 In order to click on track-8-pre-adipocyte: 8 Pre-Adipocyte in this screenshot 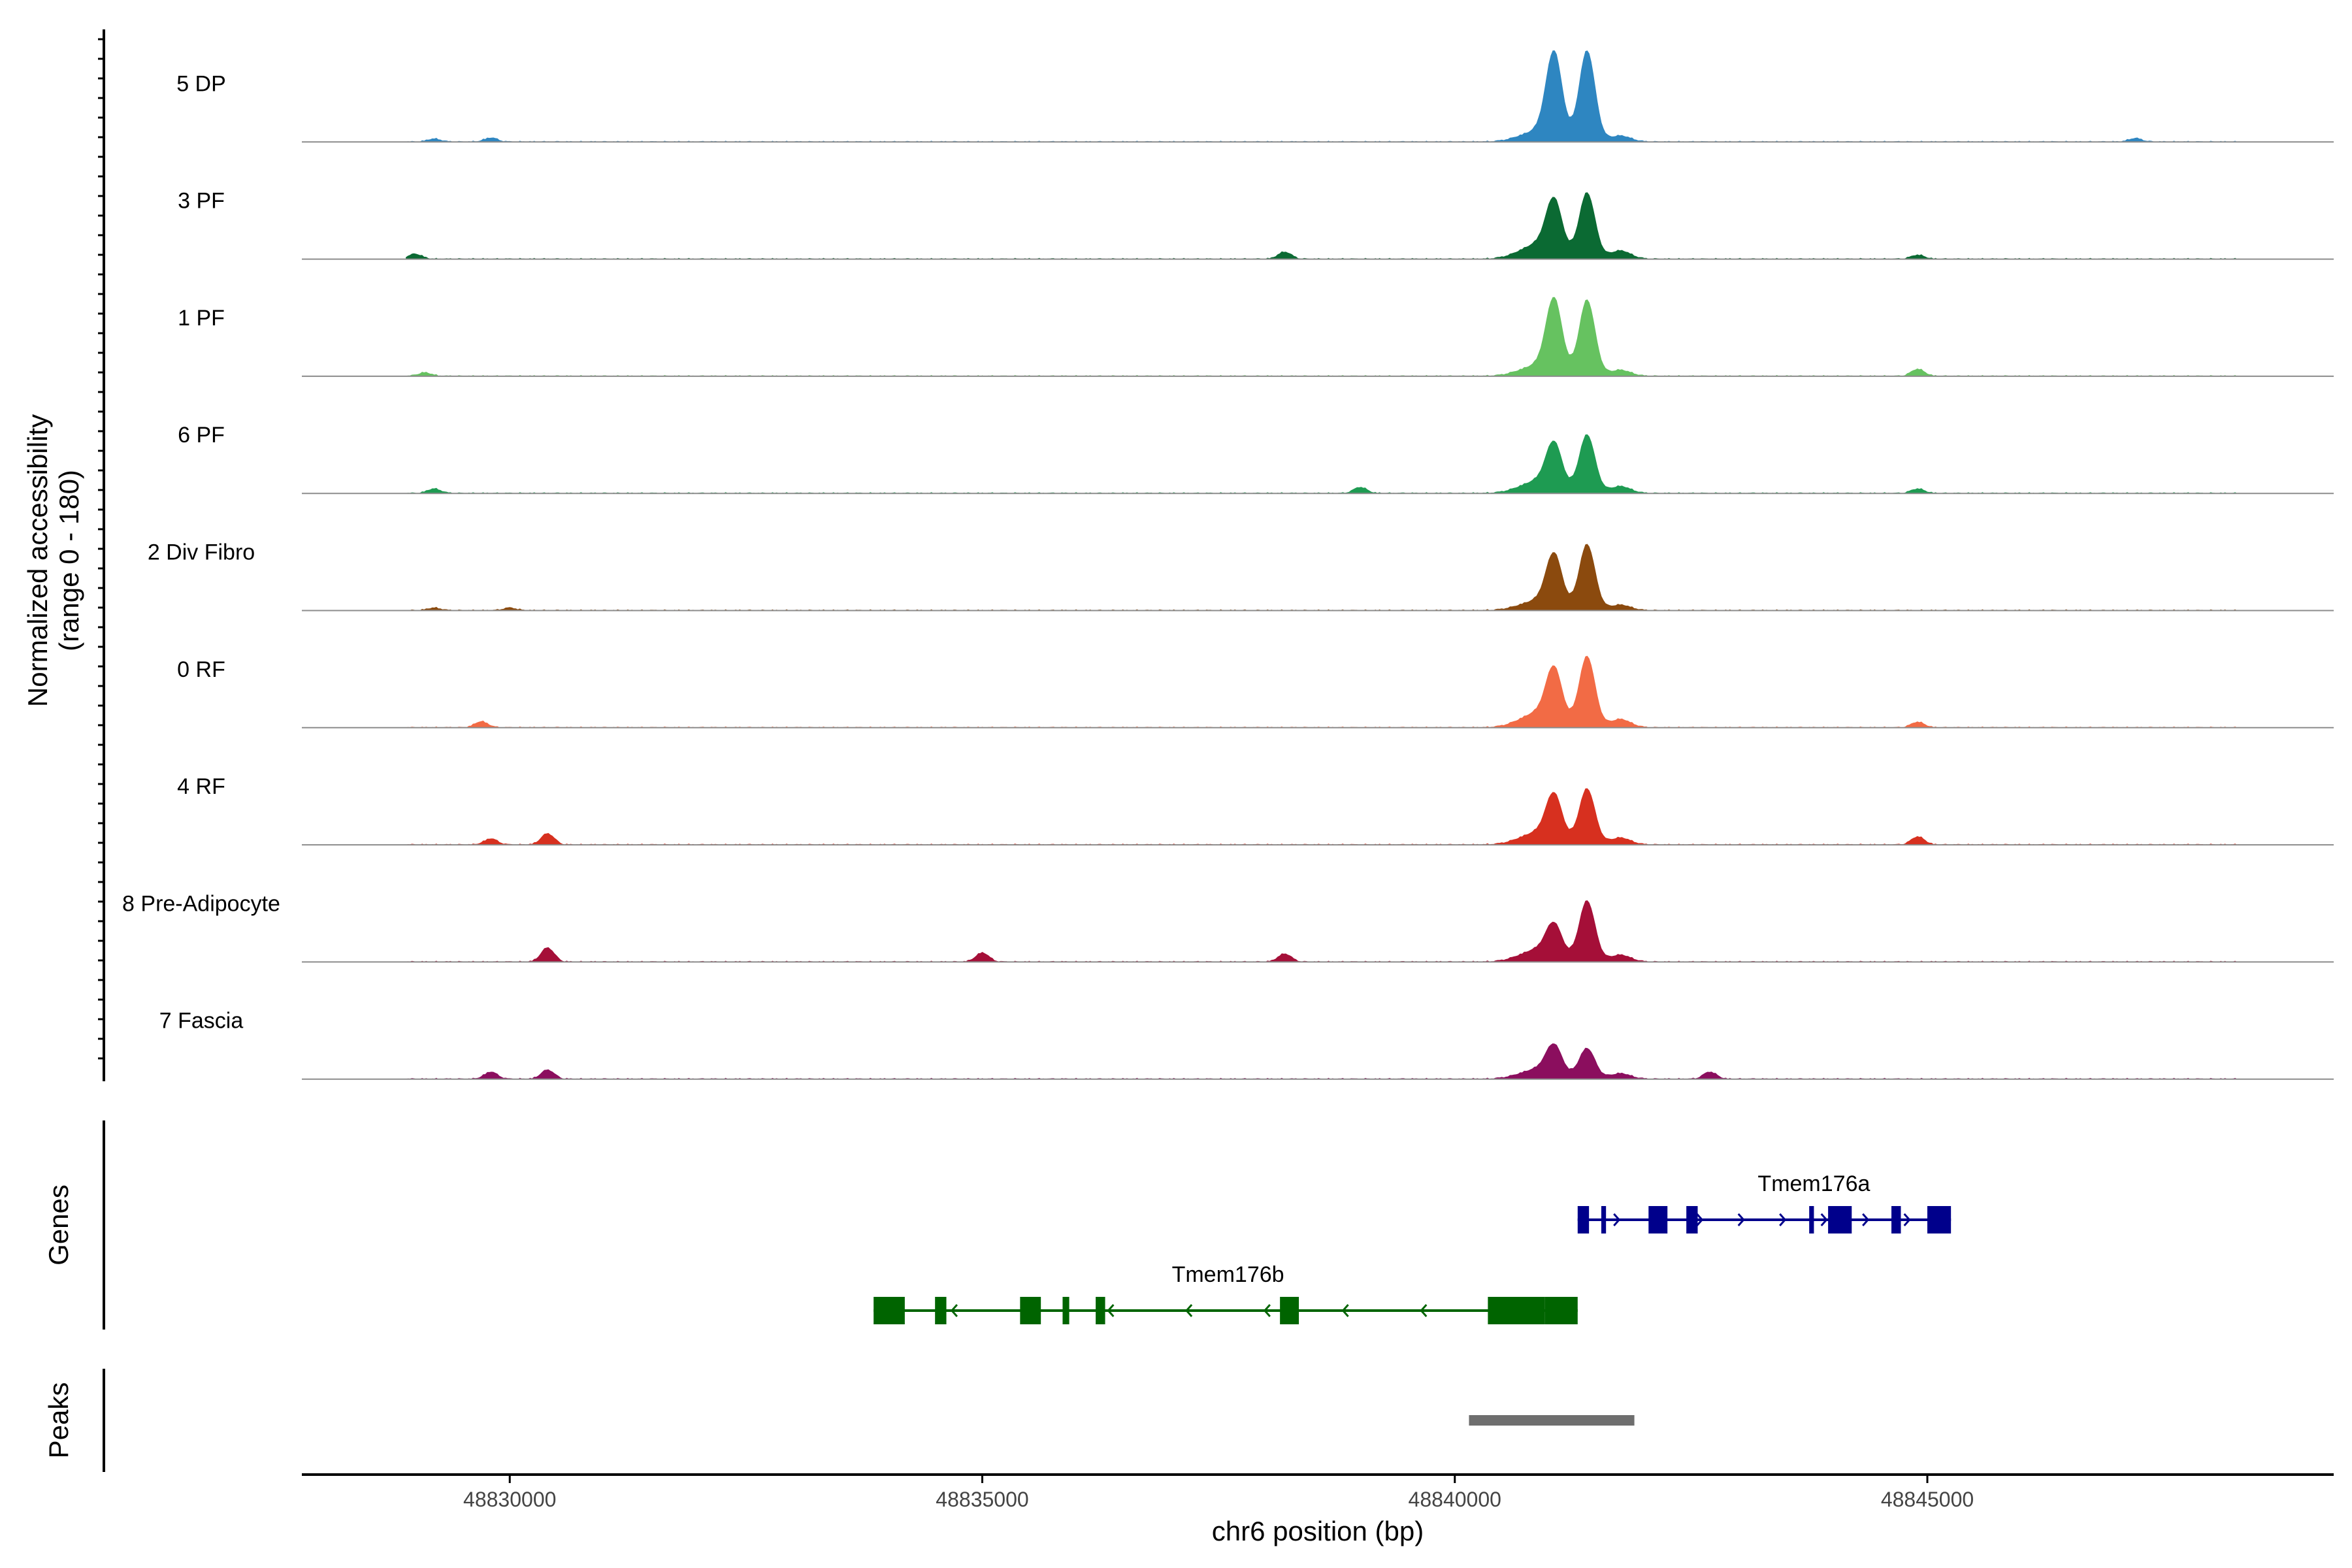, I will do `click(1228, 927)`.